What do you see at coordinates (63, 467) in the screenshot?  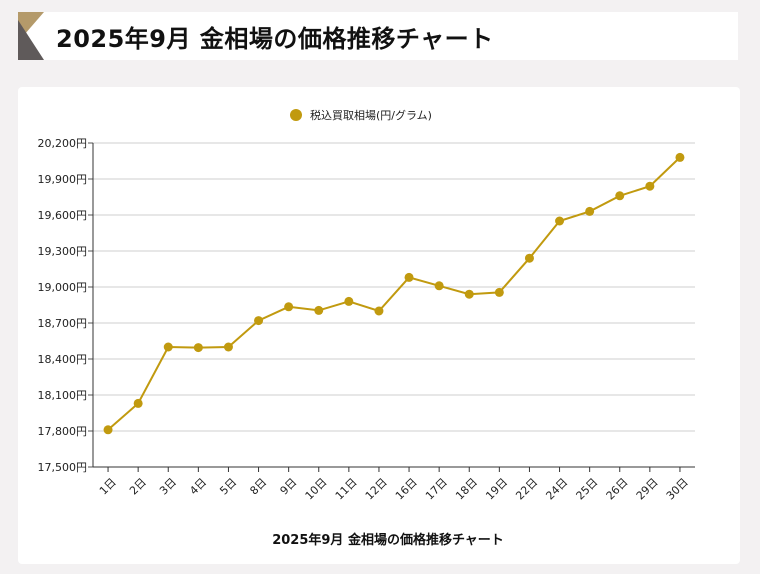 I see `y-tick-label: 17,500円` at bounding box center [63, 467].